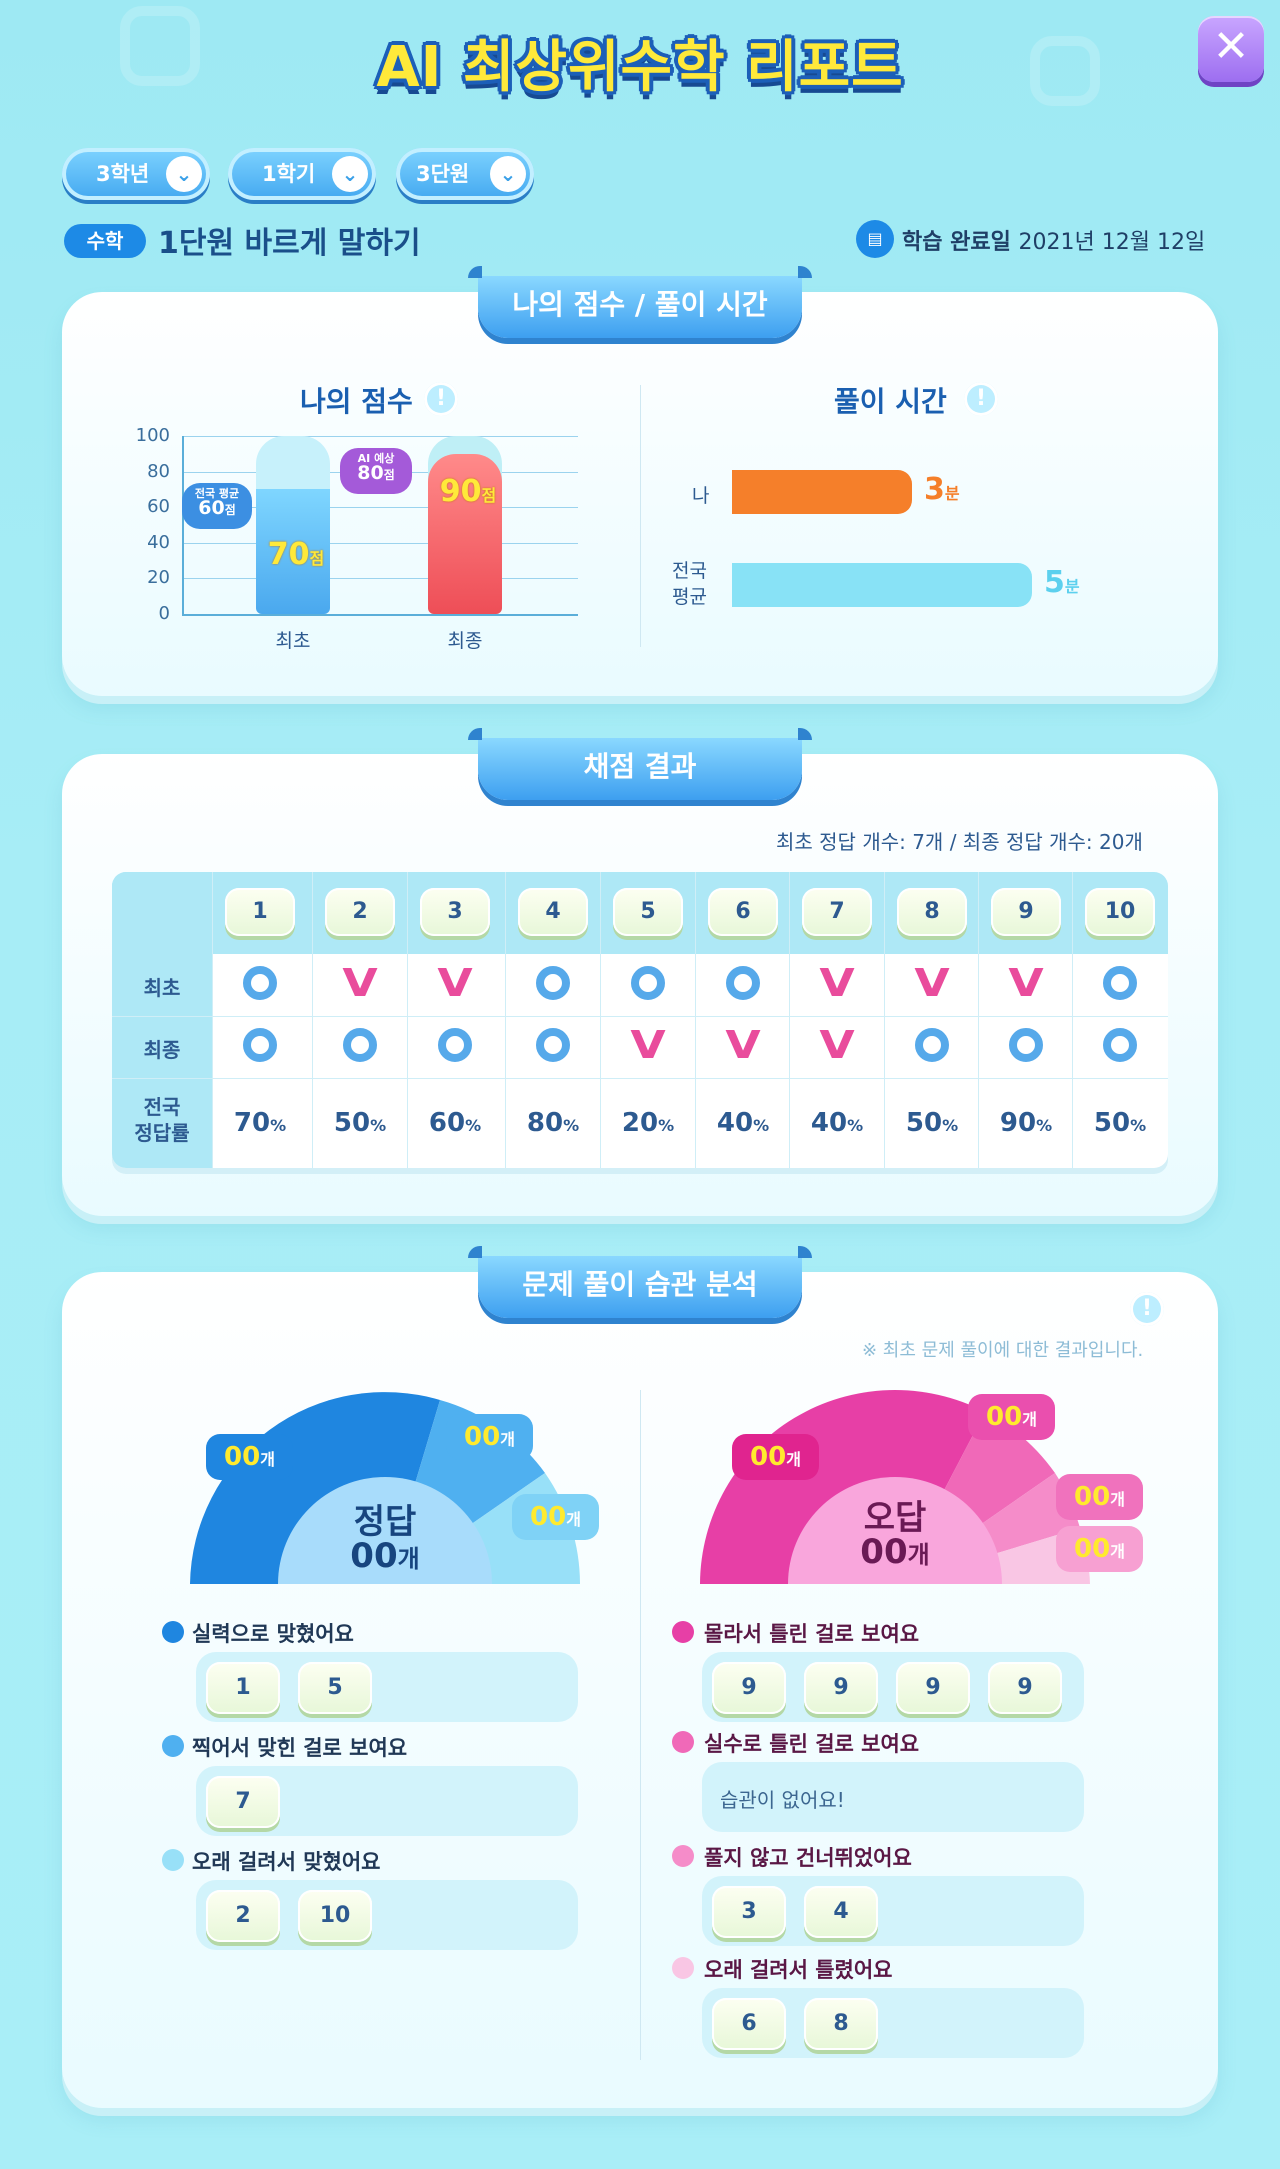  I want to click on grade-dropdown: 3학년 ⌄, so click(136, 174).